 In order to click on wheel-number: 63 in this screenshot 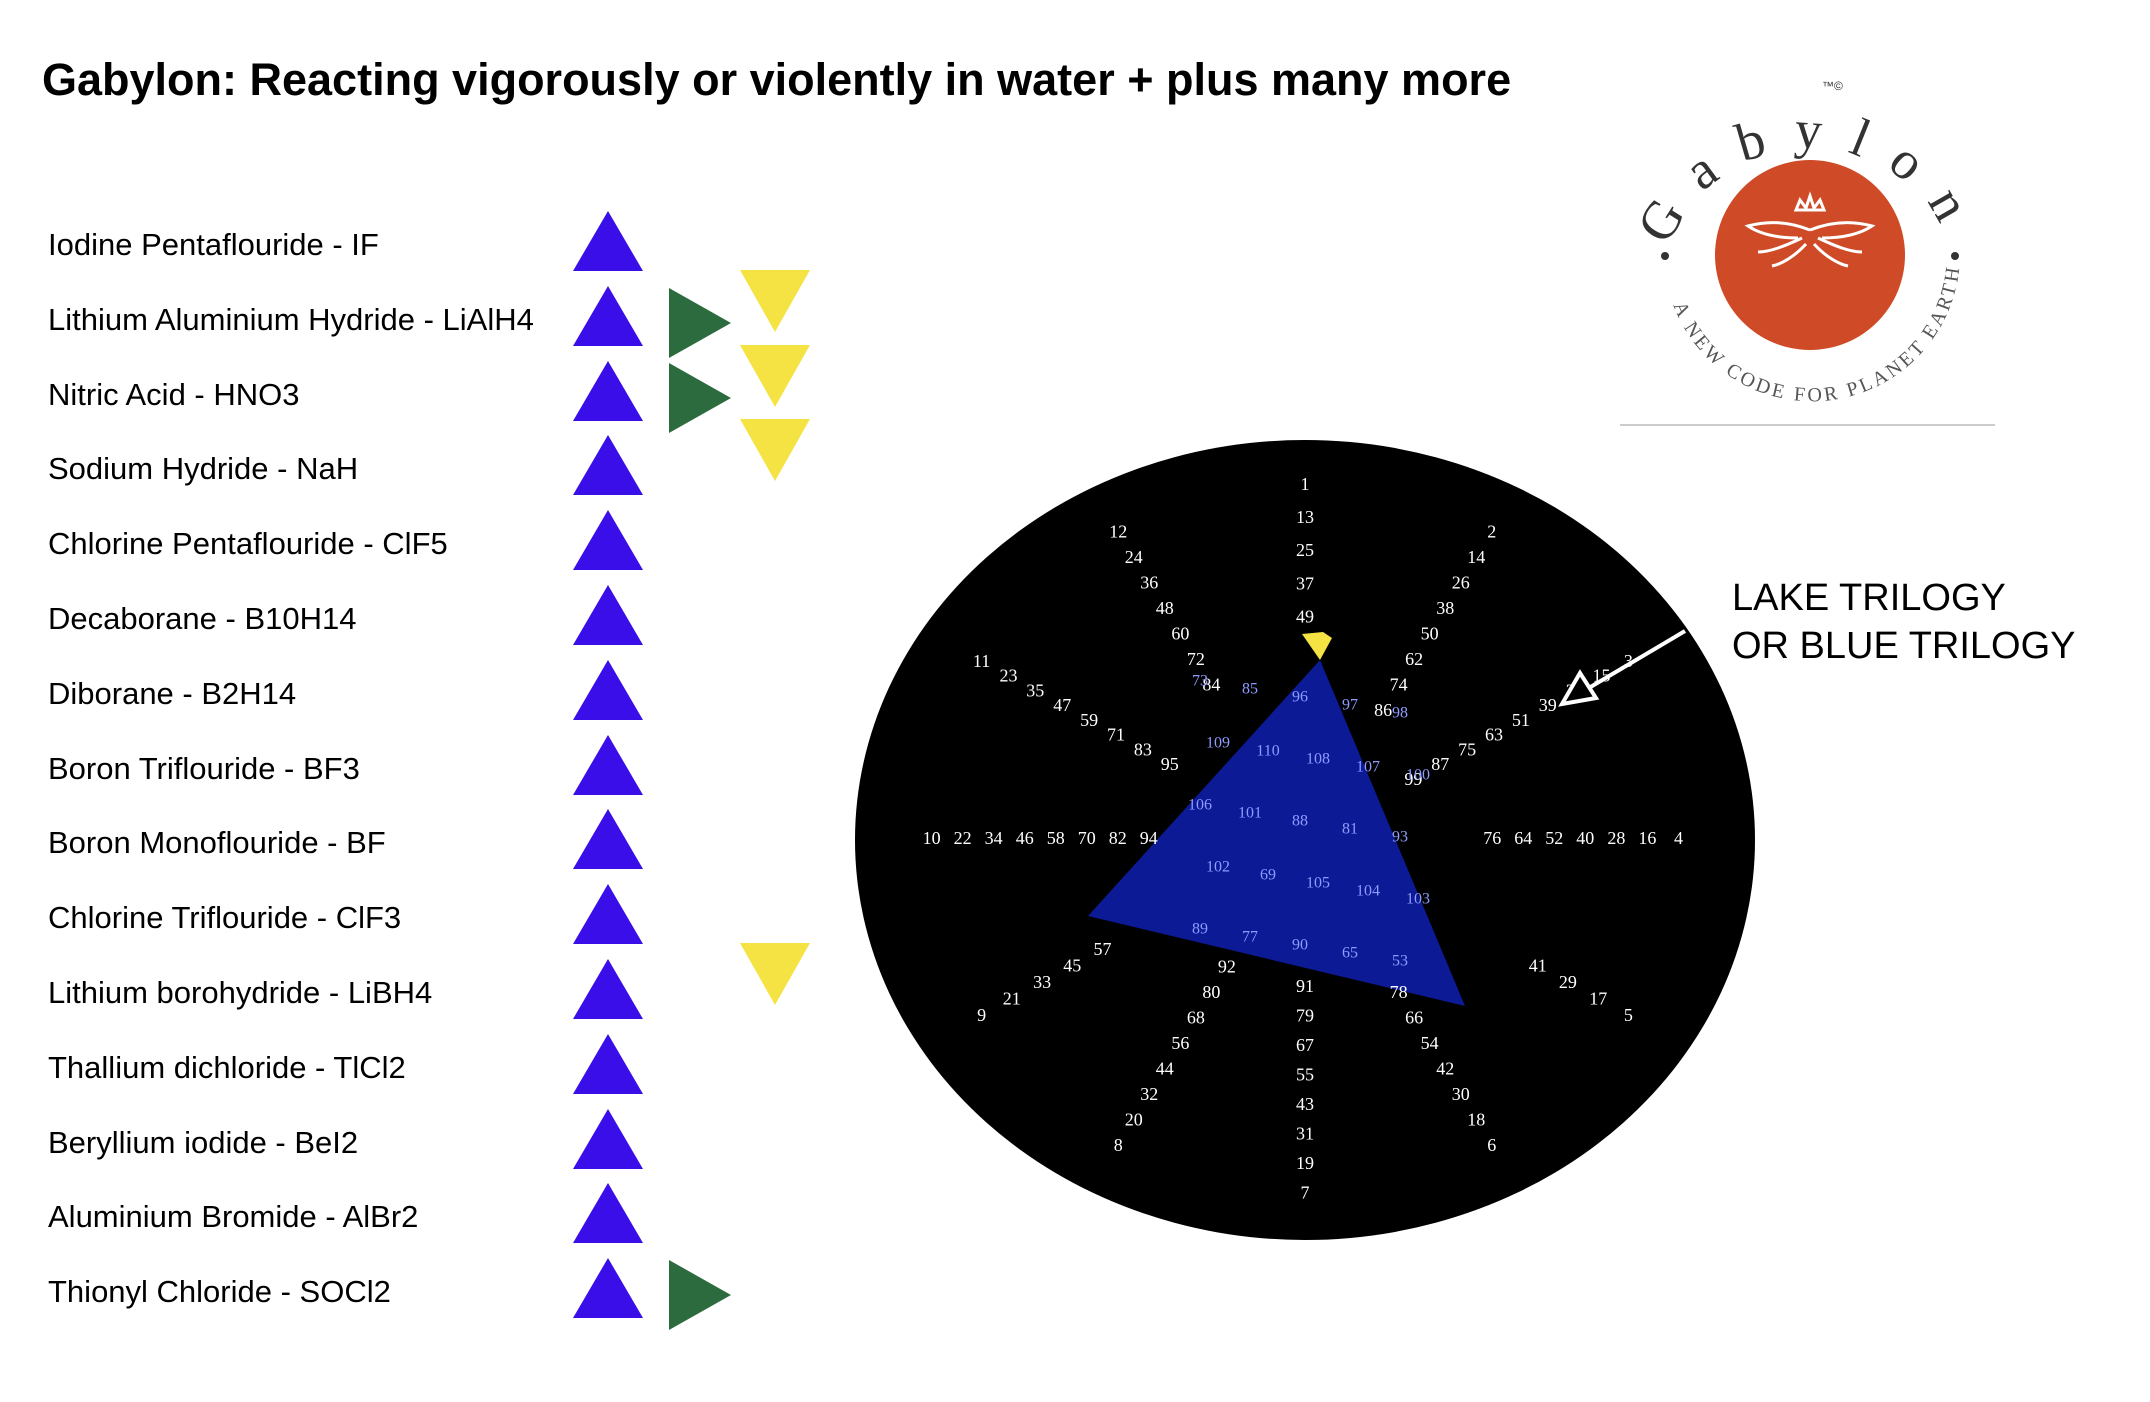, I will do `click(1494, 735)`.